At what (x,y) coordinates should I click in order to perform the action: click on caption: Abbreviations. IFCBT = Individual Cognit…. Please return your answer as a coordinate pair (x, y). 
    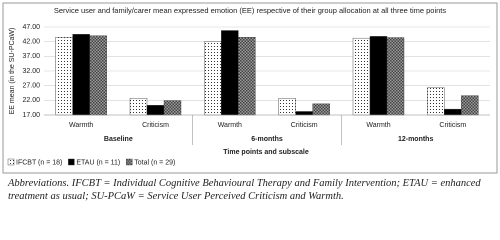
    Looking at the image, I should click on (244, 190).